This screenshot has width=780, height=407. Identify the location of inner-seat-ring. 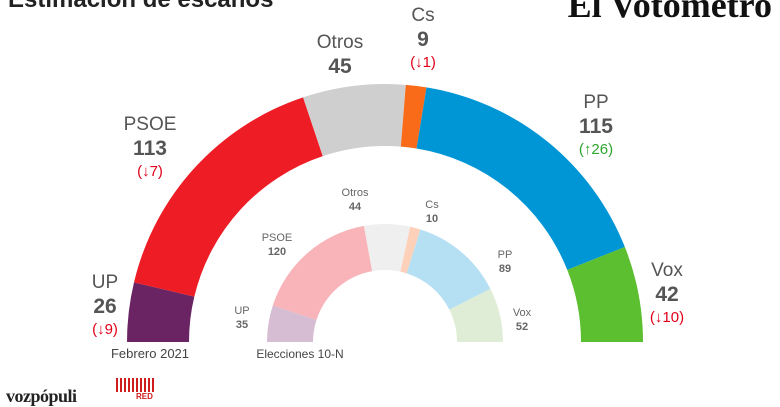
(385, 282).